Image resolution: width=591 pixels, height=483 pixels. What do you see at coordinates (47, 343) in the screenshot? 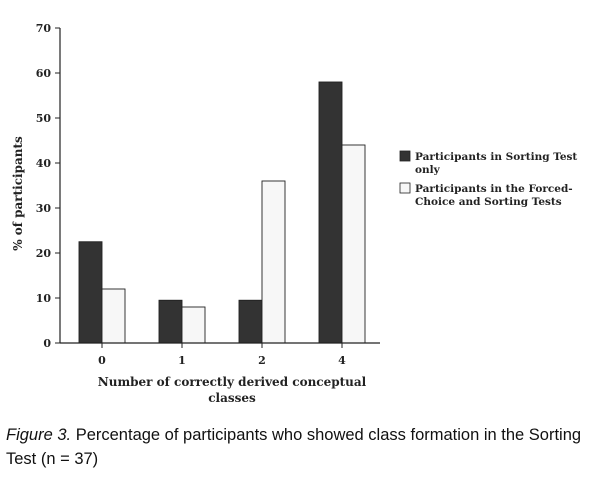
I see `y-tick-label: 0` at bounding box center [47, 343].